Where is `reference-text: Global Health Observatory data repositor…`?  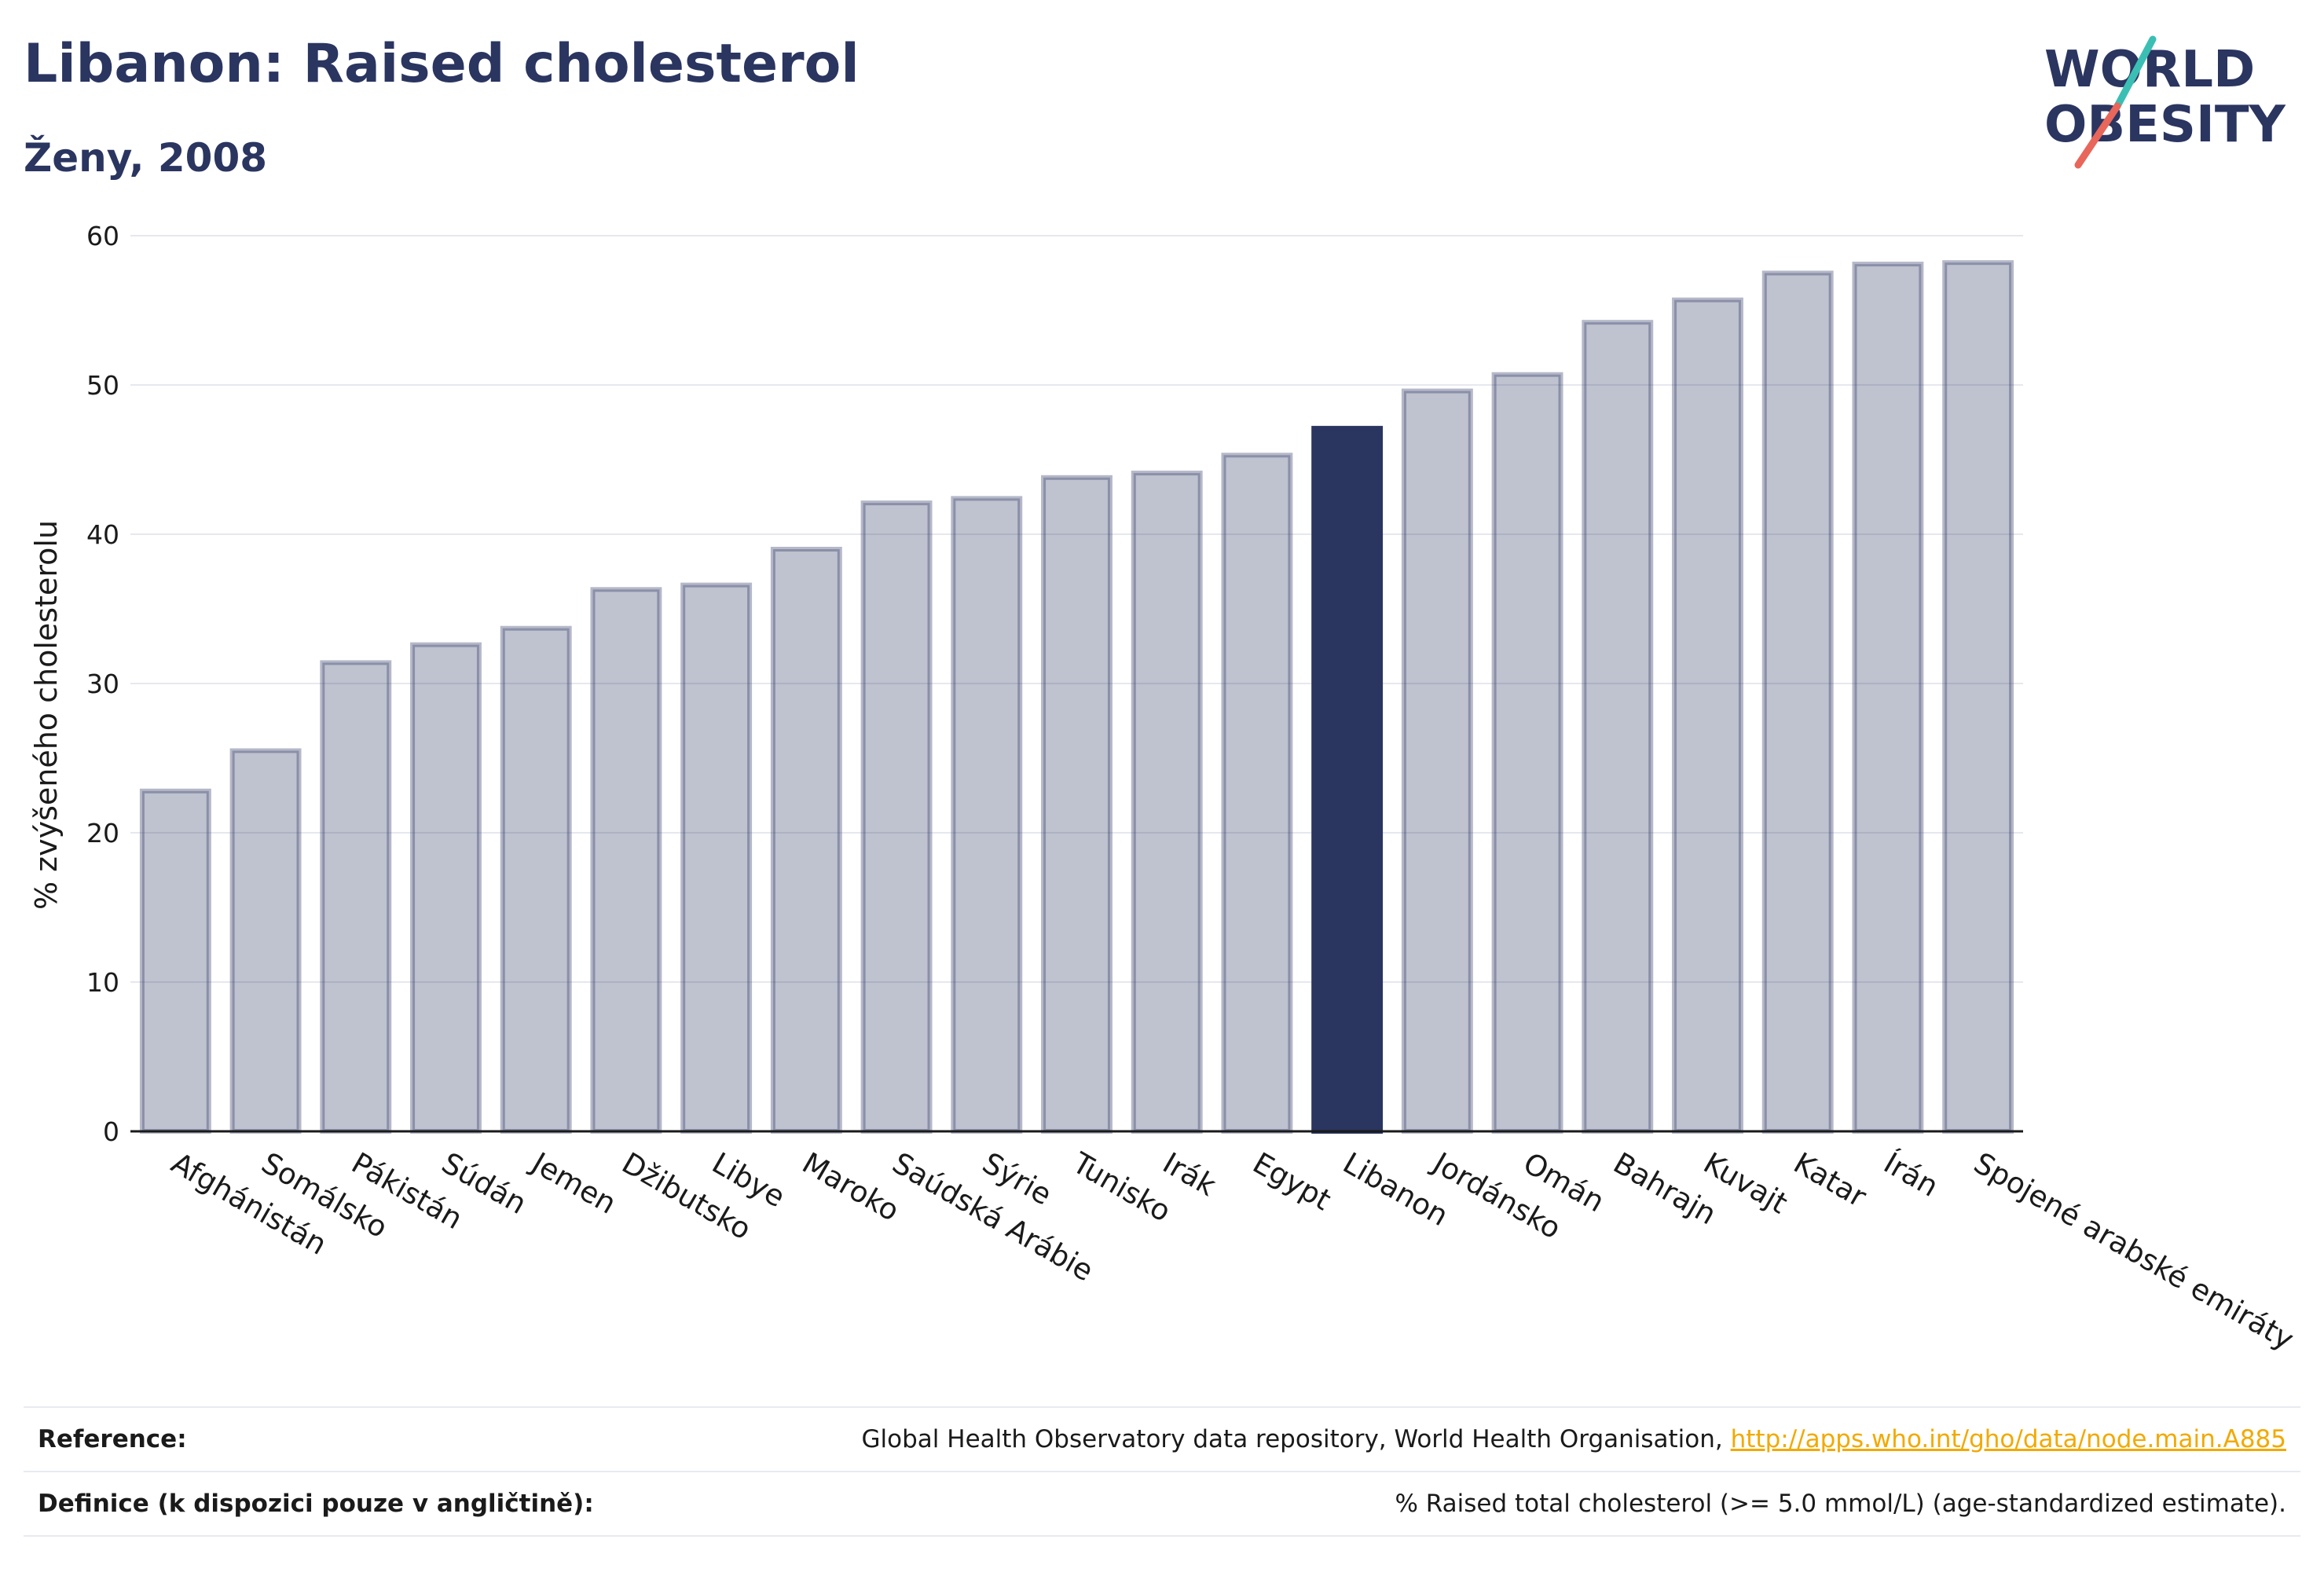 reference-text: Global Health Observatory data repositor… is located at coordinates (1296, 1439).